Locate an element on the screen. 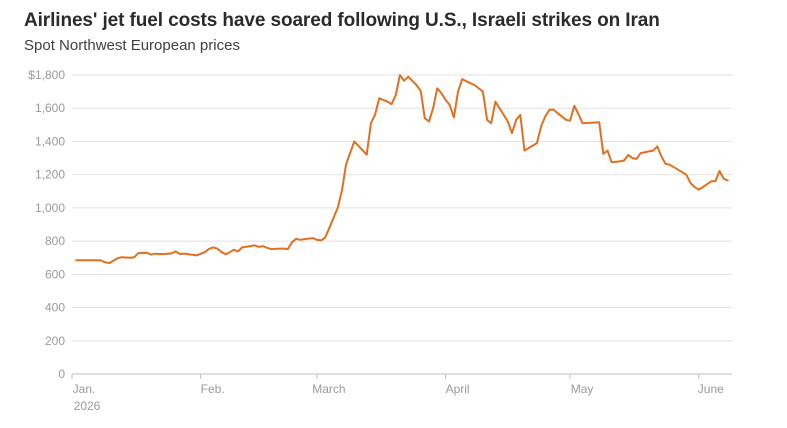 This screenshot has width=787, height=428. y-tick-label: 1,200 is located at coordinates (50, 175).